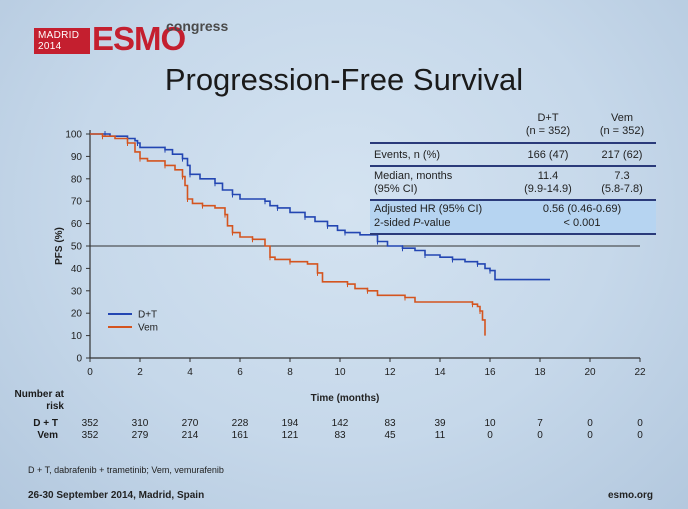  What do you see at coordinates (548, 131) in the screenshot?
I see `col-header-dt-n: (n = 352)` at bounding box center [548, 131].